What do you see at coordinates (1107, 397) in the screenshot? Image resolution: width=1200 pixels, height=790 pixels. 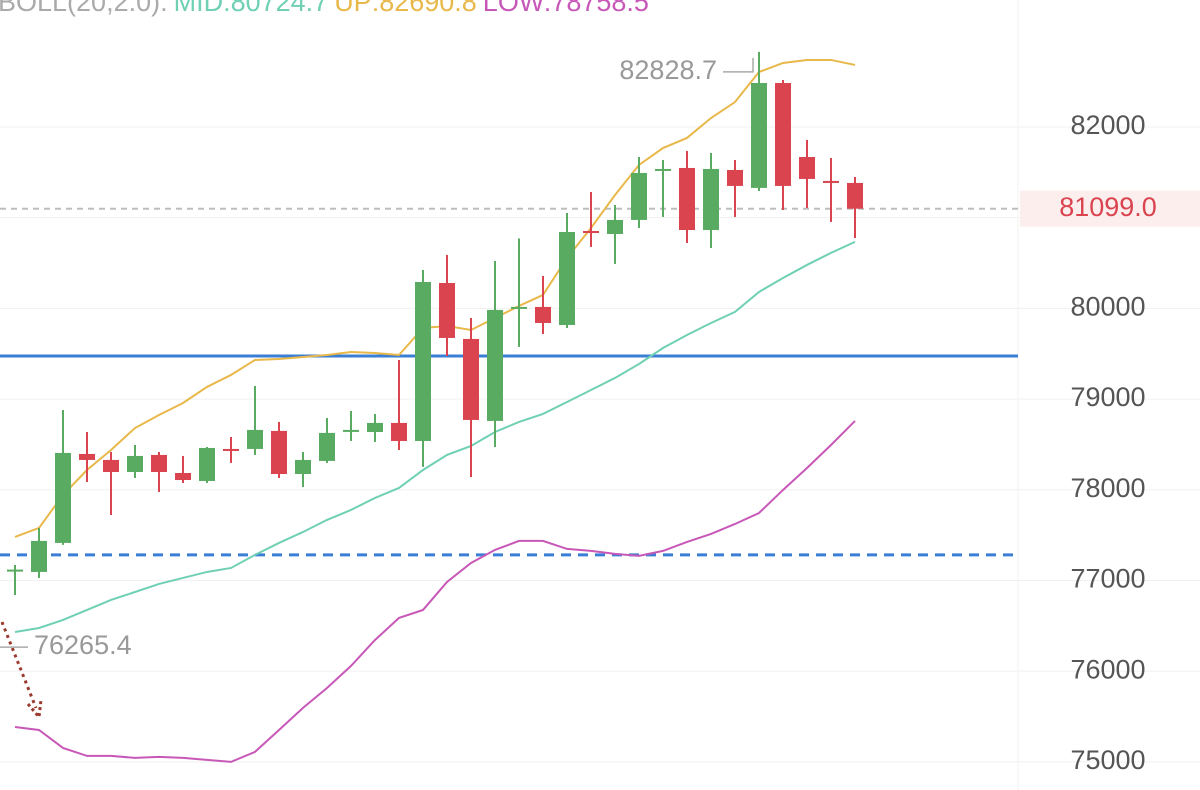 I see `y-tick-label: 79000` at bounding box center [1107, 397].